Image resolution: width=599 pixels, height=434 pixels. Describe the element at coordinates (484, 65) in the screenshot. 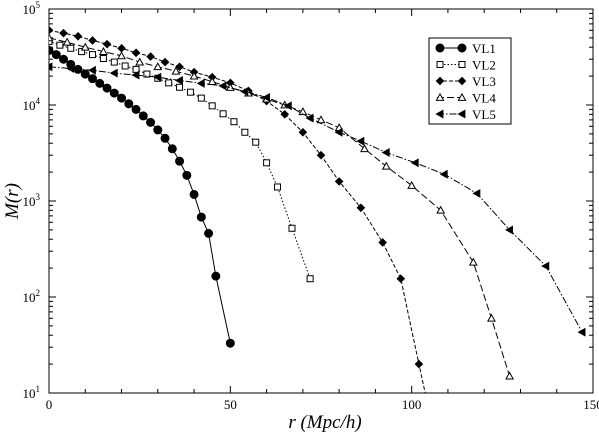

I see `legend-label: VL2` at that location.